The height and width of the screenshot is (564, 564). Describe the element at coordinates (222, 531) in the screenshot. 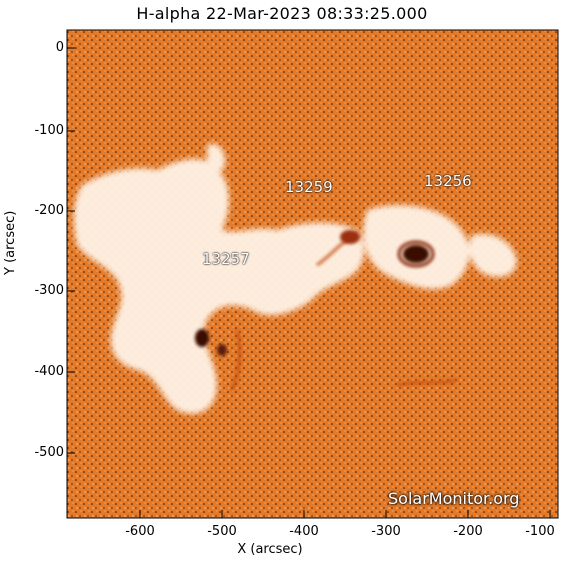

I see `x-tick-label: -500` at that location.